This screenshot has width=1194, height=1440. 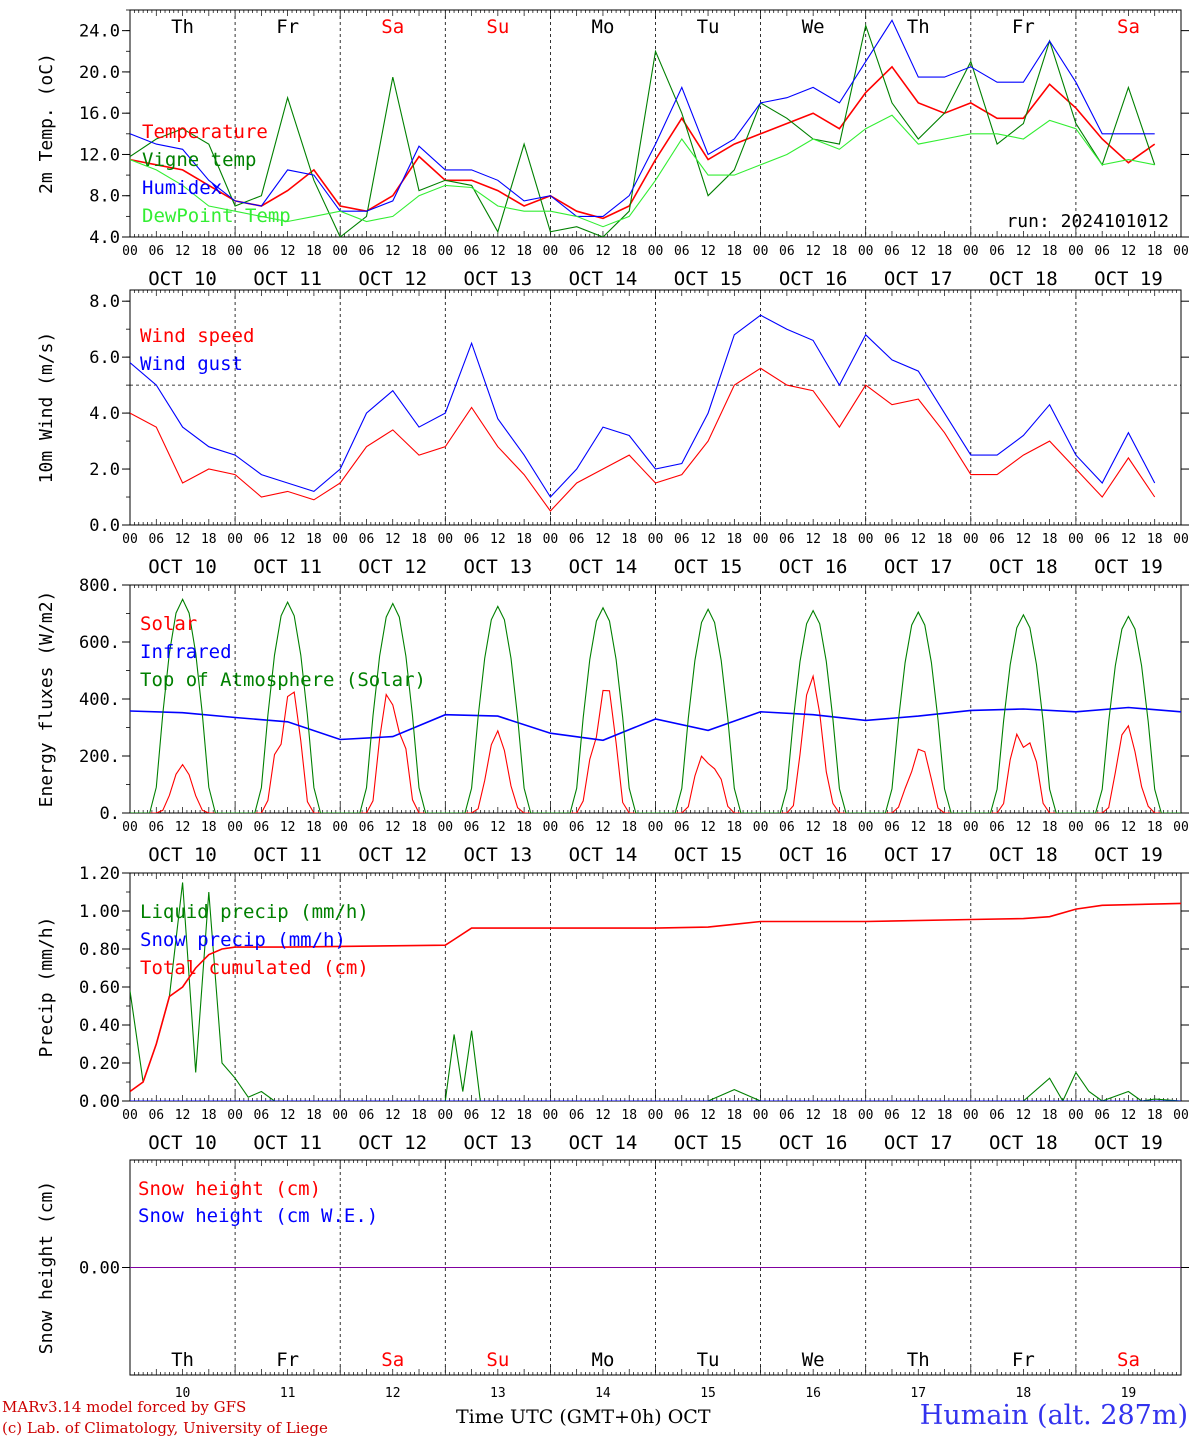 I want to click on weekday-label: Sa, so click(x=1128, y=27).